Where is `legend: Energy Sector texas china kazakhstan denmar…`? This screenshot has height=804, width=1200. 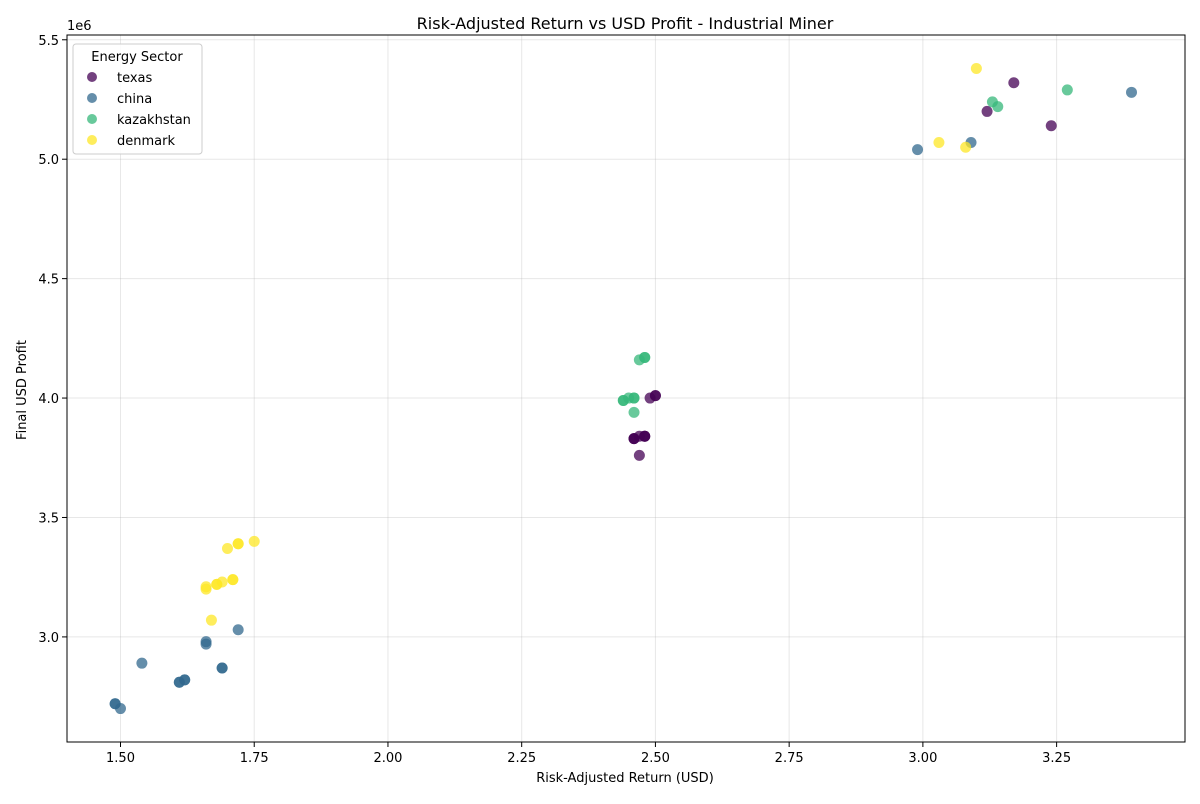 legend: Energy Sector texas china kazakhstan denmar… is located at coordinates (137, 99).